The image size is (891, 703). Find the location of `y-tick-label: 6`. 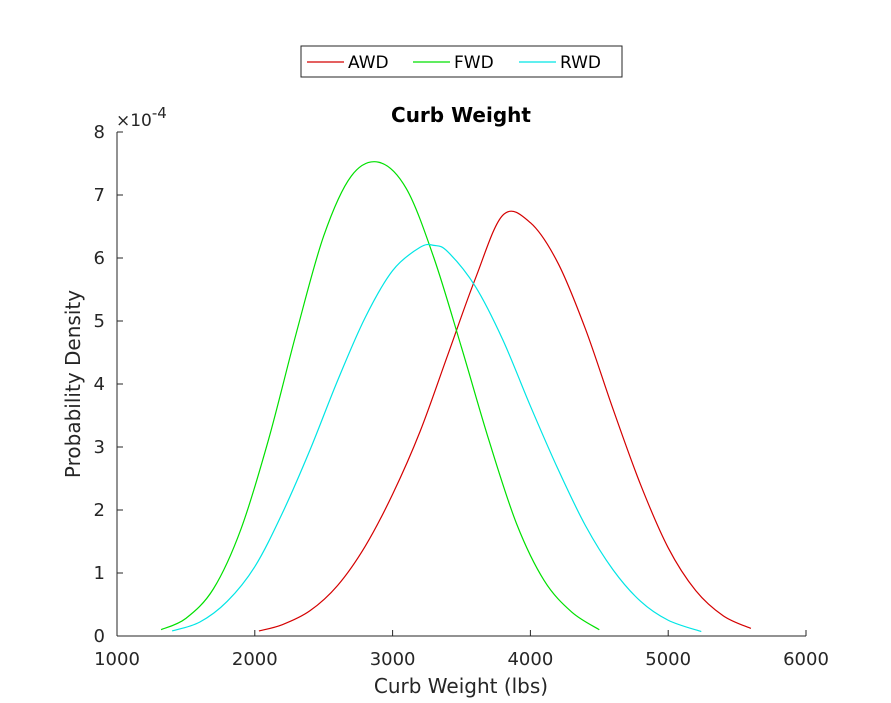

y-tick-label: 6 is located at coordinates (99, 258).